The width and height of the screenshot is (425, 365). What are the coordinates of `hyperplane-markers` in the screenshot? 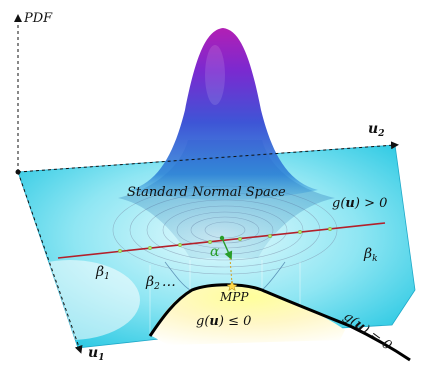 It's located at (225, 240).